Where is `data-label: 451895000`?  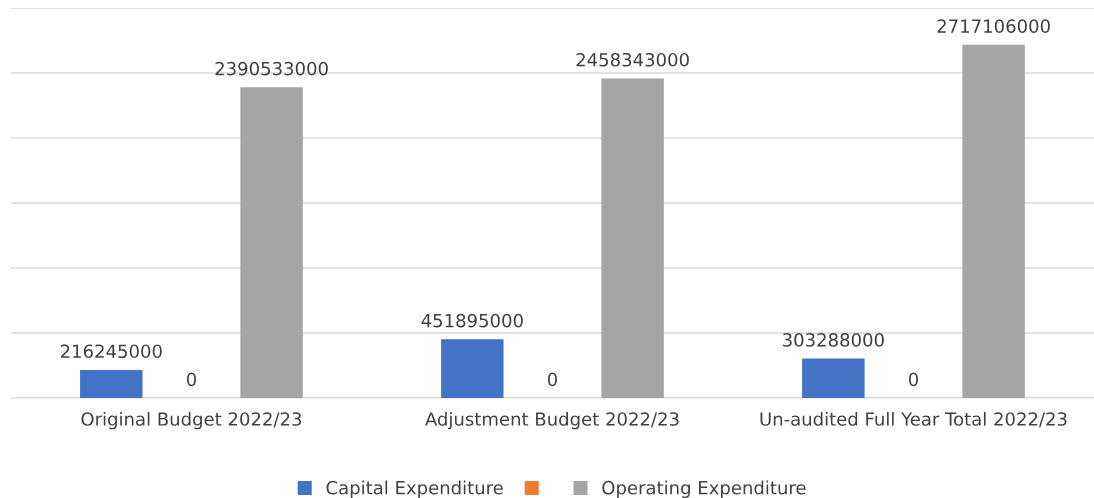
data-label: 451895000 is located at coordinates (472, 320).